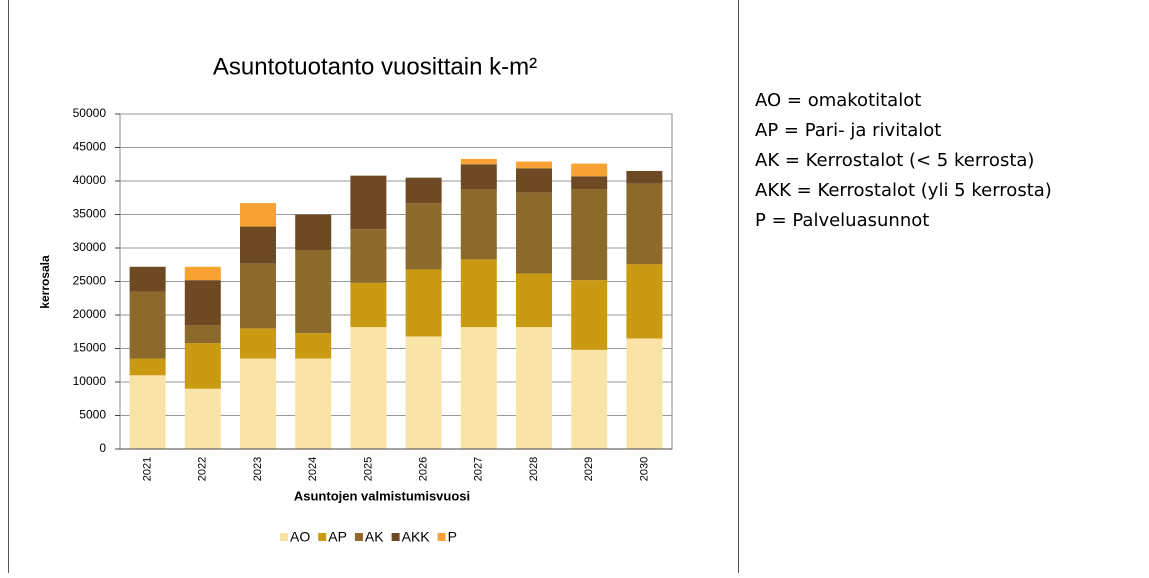 This screenshot has height=578, width=1149. Describe the element at coordinates (45, 282) in the screenshot. I see `y-axis-label: kerrosala` at that location.